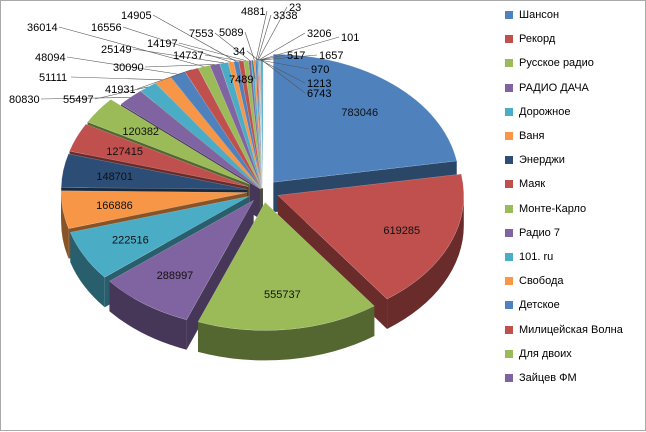 This screenshot has height=432, width=646. Describe the element at coordinates (241, 80) in the screenshot. I see `data-label: 7489` at that location.